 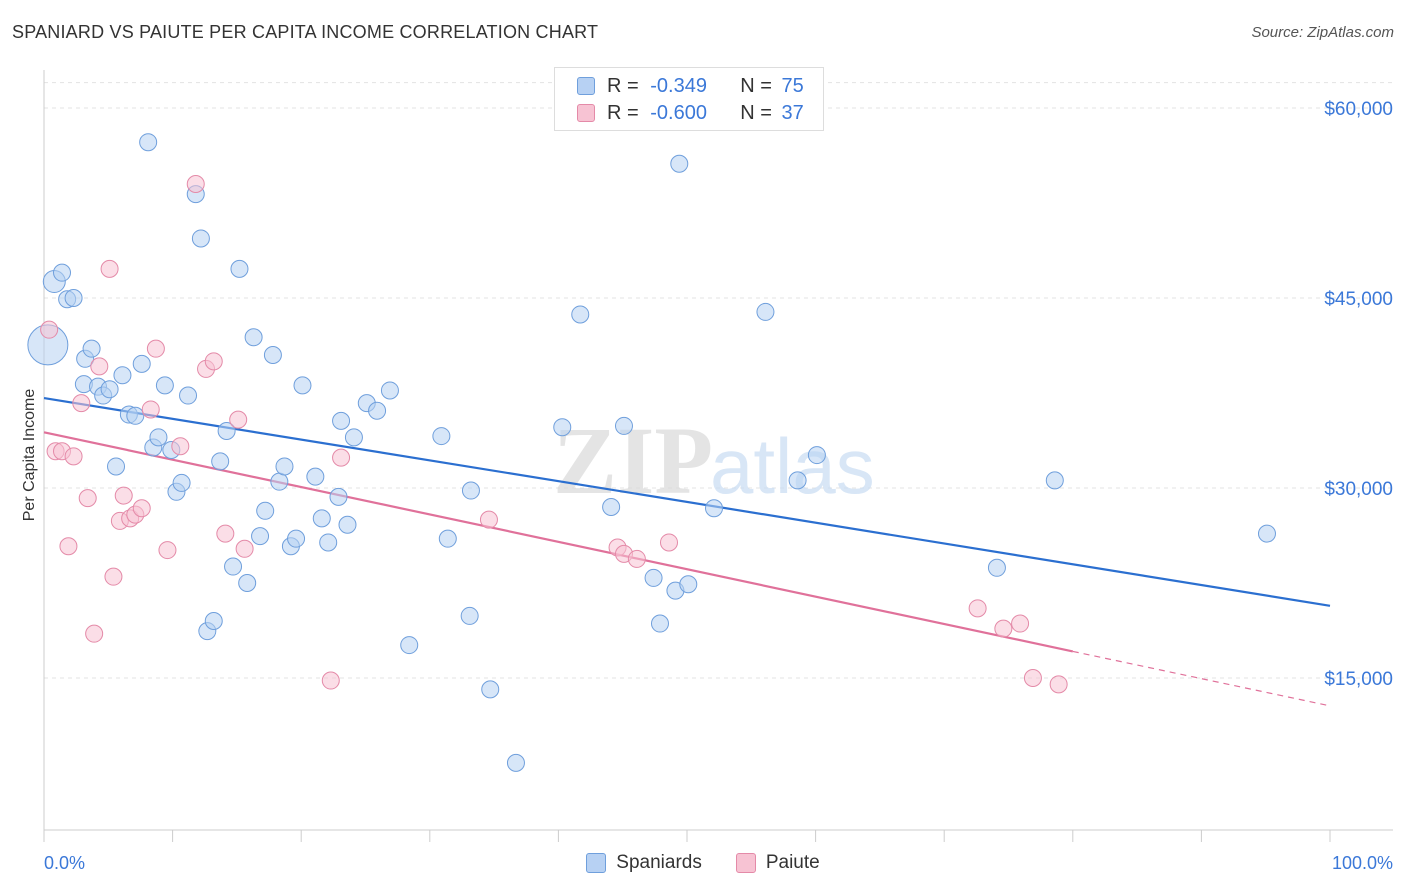 What do you see at coordinates (29, 455) in the screenshot?
I see `y-axis-label: Per Capita Income` at bounding box center [29, 455].